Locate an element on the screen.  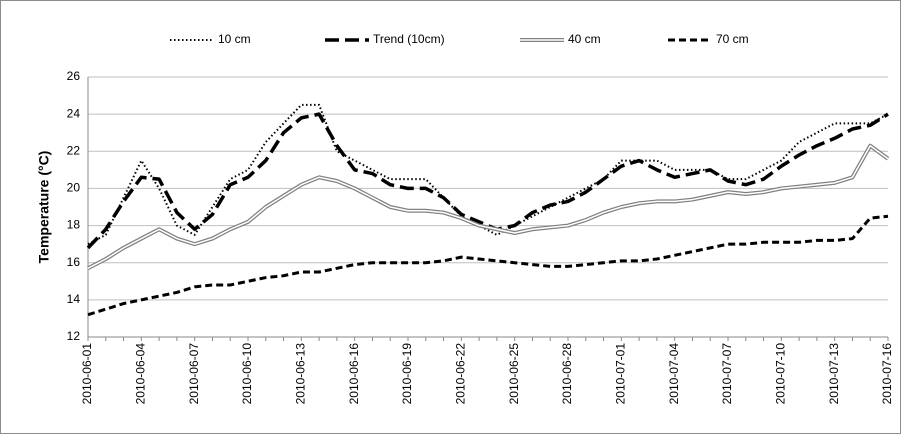
y-tick-label: 14 is located at coordinates (74, 299).